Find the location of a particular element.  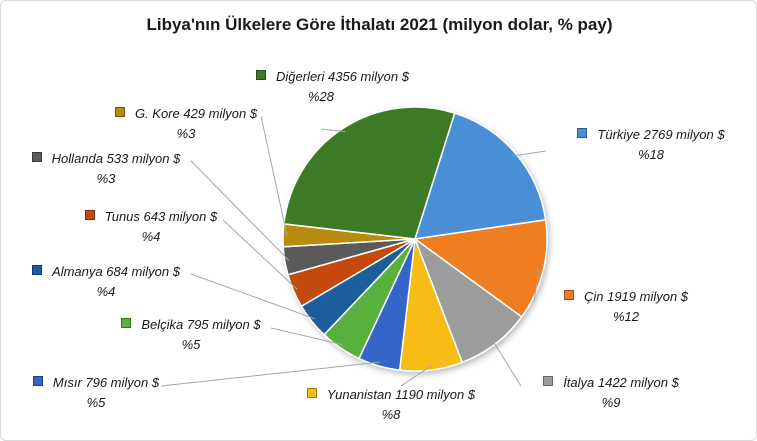

data-label: İtalya 1422 milyon $ %9 is located at coordinates (611, 393).